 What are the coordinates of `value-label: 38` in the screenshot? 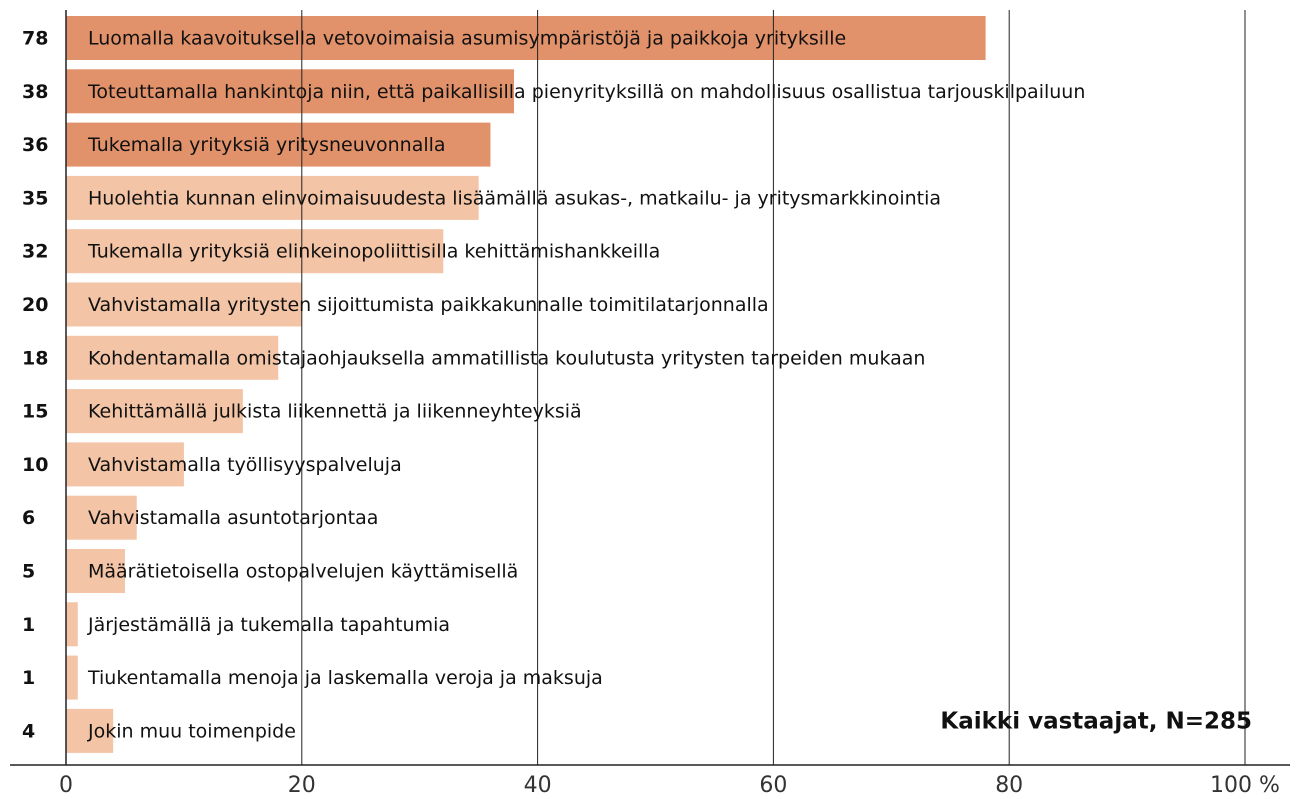 It's located at (35, 92).